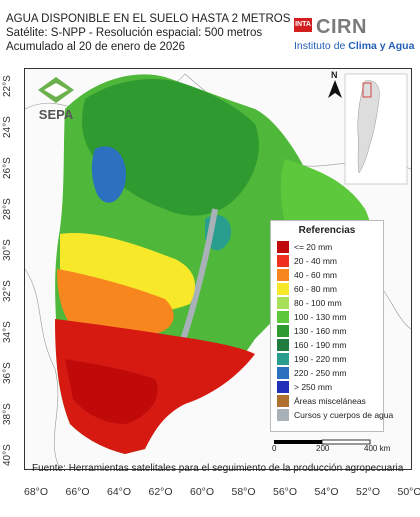 Image resolution: width=420 pixels, height=517 pixels. I want to click on legend-label: 40 - 60 mm, so click(315, 275).